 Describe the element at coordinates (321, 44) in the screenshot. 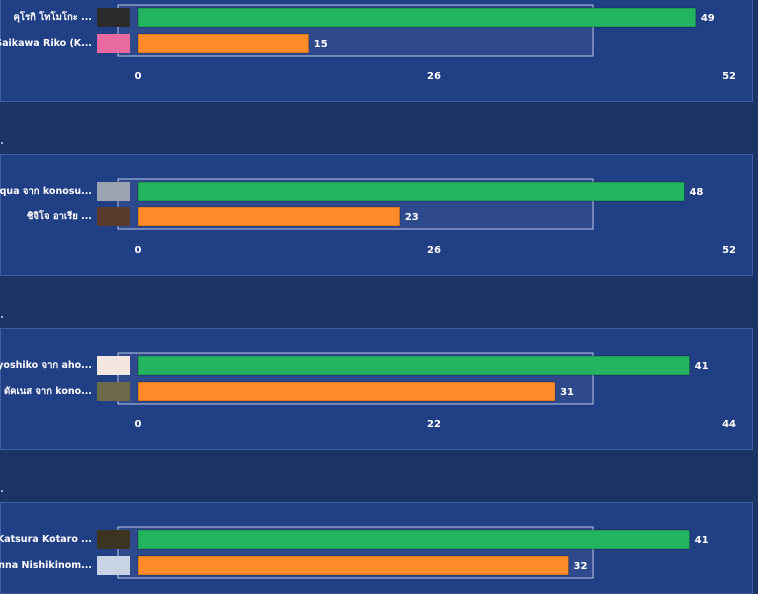

I see `data-label: 15` at that location.